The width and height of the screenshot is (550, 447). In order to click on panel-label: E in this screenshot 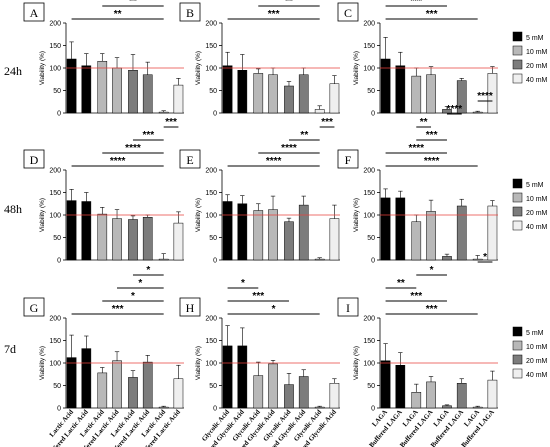, I will do `click(189, 160)`.